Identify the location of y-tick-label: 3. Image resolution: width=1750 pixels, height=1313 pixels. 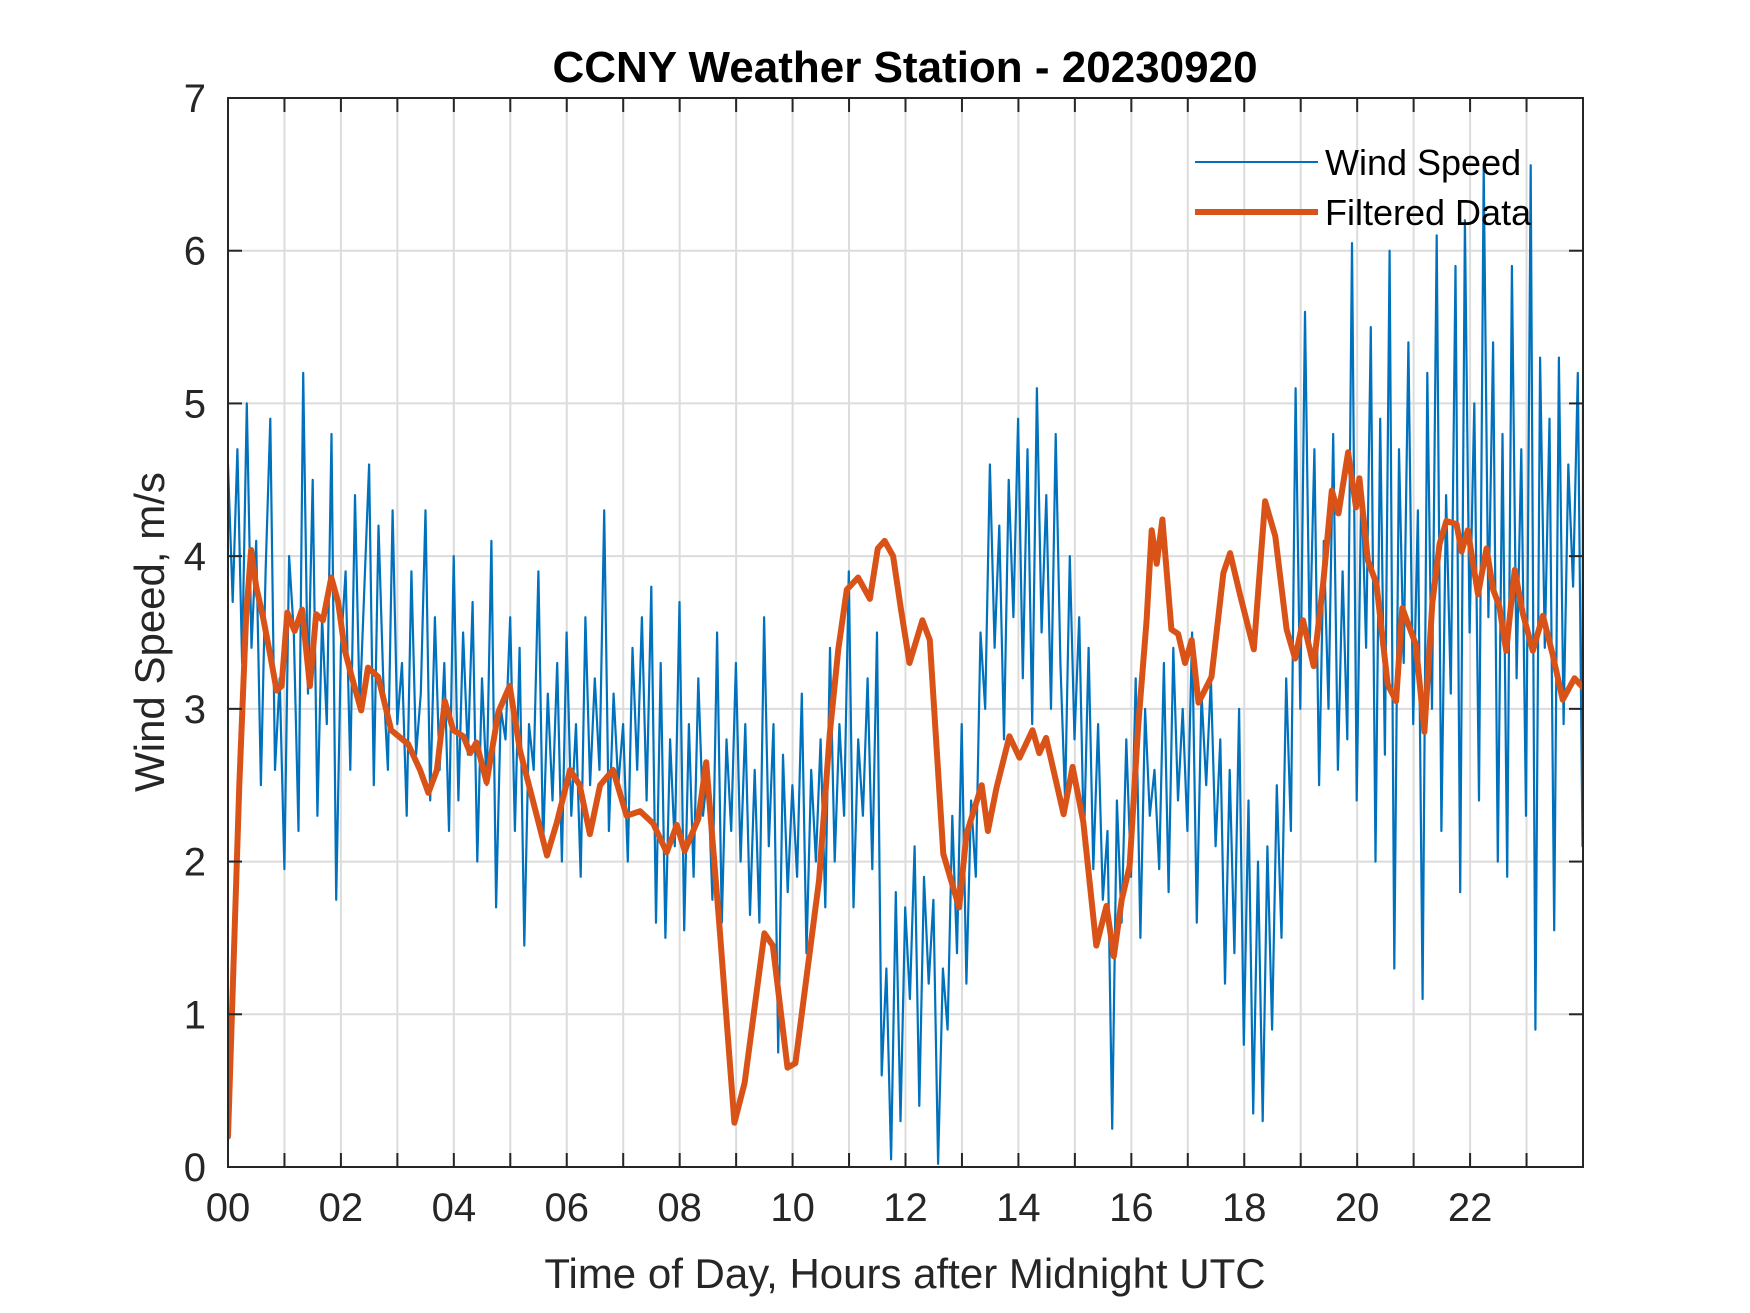
(195, 710).